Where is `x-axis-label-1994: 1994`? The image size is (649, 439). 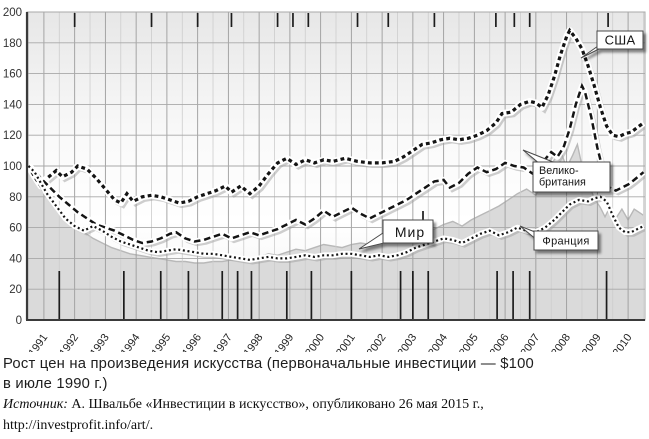
x-axis-label-1994: 1994 is located at coordinates (131, 342).